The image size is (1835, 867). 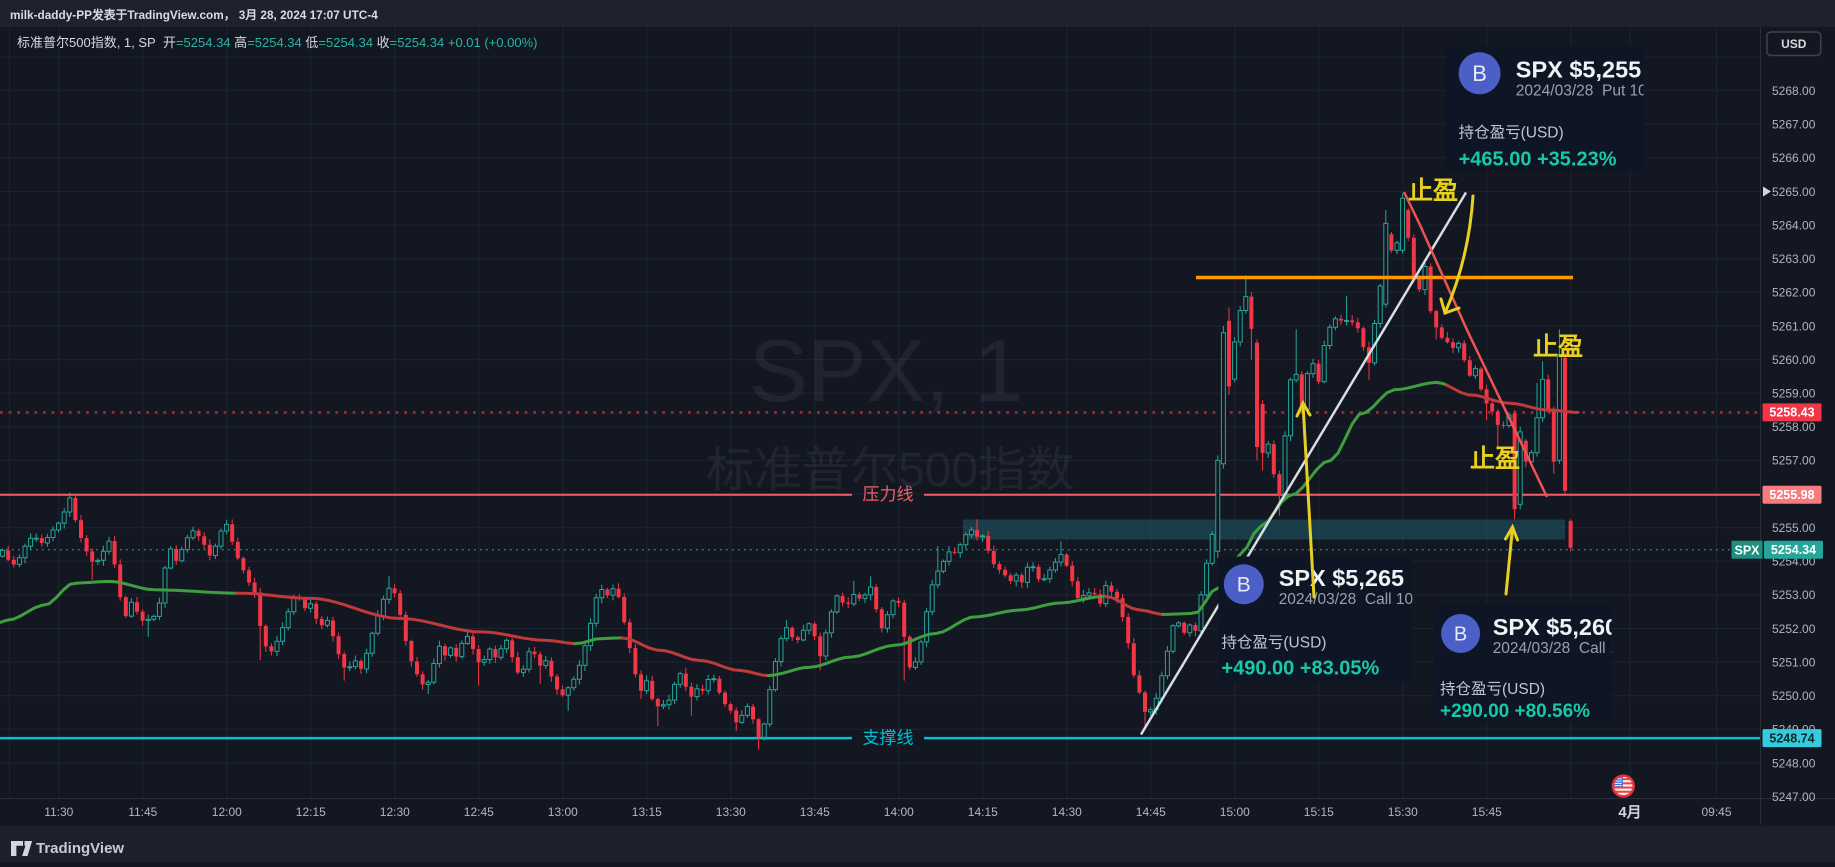 What do you see at coordinates (1300, 669) in the screenshot?
I see `svg-text: +490.00 +83.05%` at bounding box center [1300, 669].